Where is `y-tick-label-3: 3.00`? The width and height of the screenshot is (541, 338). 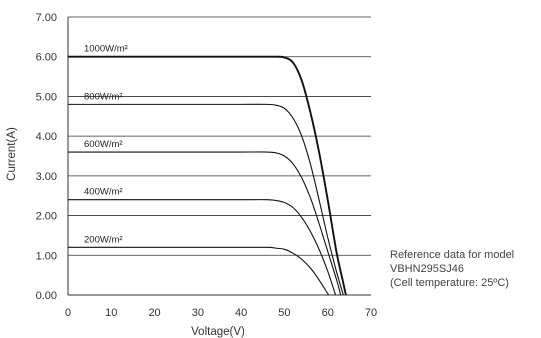
y-tick-label-3: 3.00 is located at coordinates (46, 177).